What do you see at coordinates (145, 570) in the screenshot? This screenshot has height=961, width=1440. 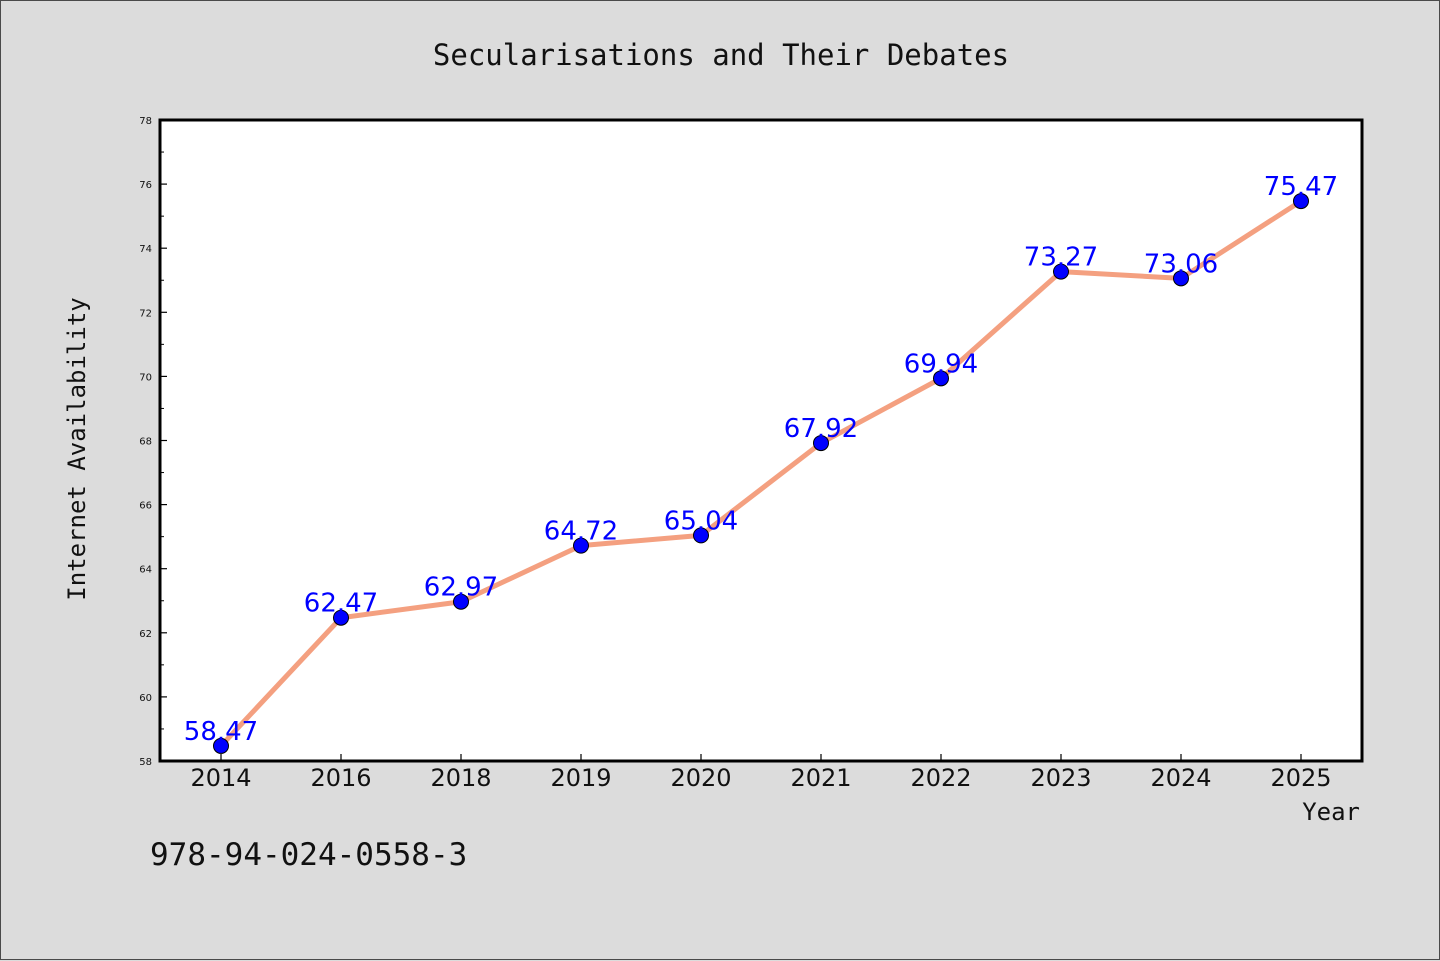 I see `y-tick-label: 64` at bounding box center [145, 570].